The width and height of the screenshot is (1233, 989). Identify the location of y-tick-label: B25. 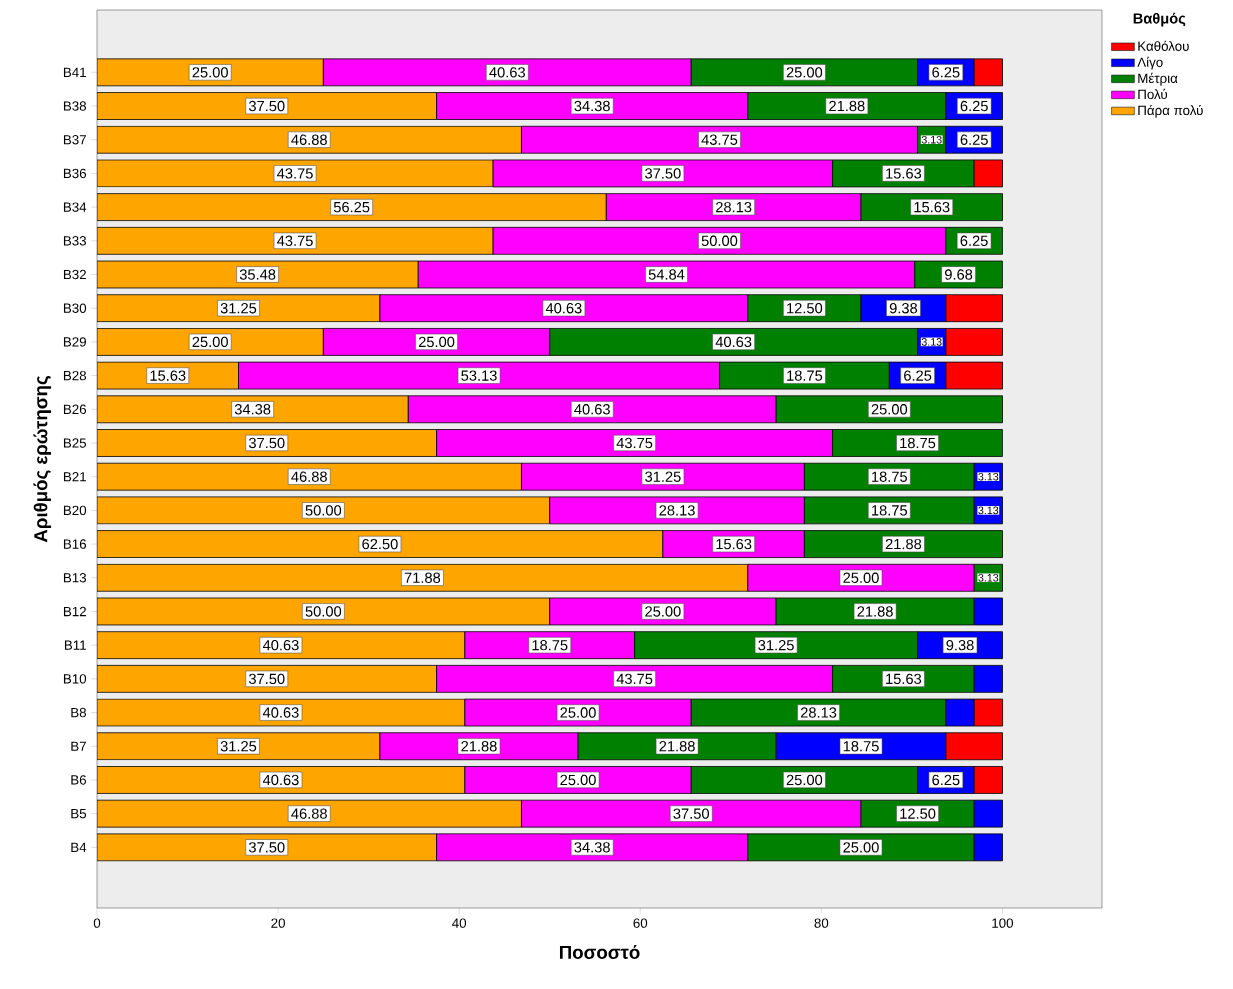
(75, 443).